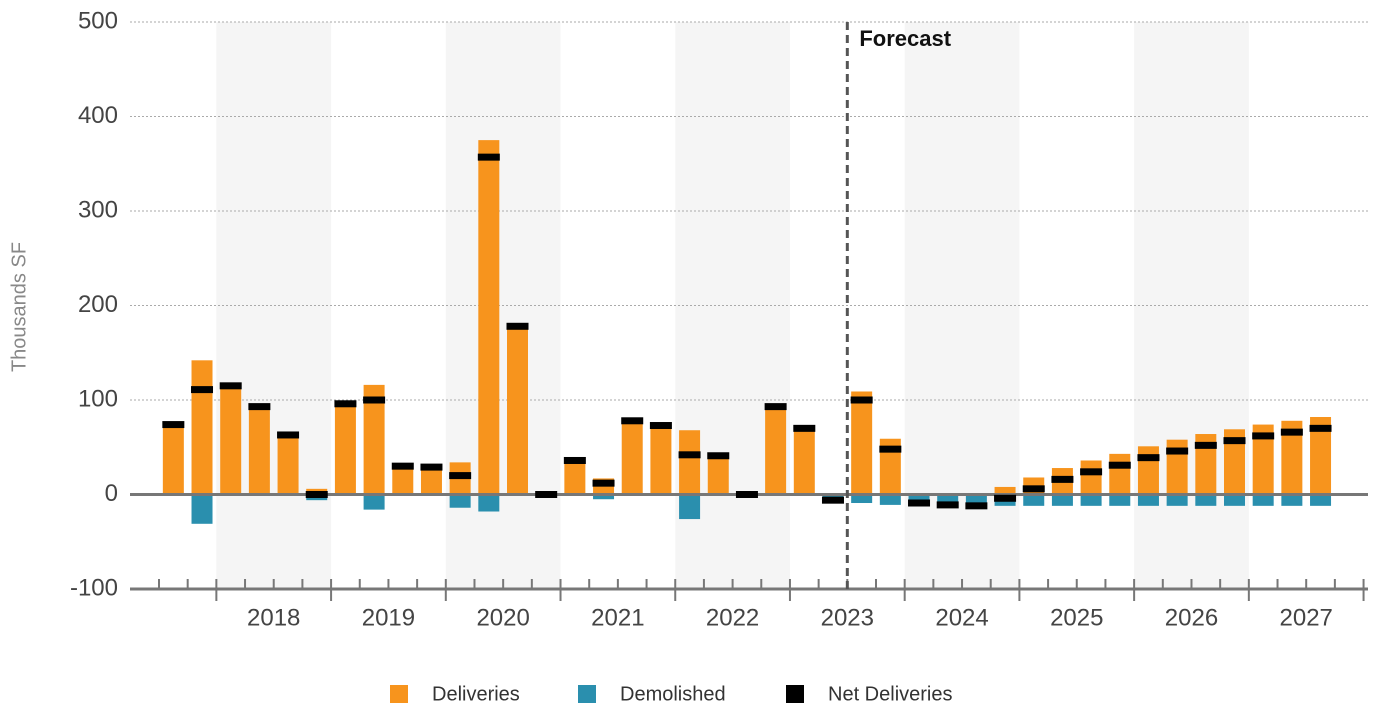 This screenshot has width=1377, height=709. I want to click on forecast-label: Forecast, so click(905, 38).